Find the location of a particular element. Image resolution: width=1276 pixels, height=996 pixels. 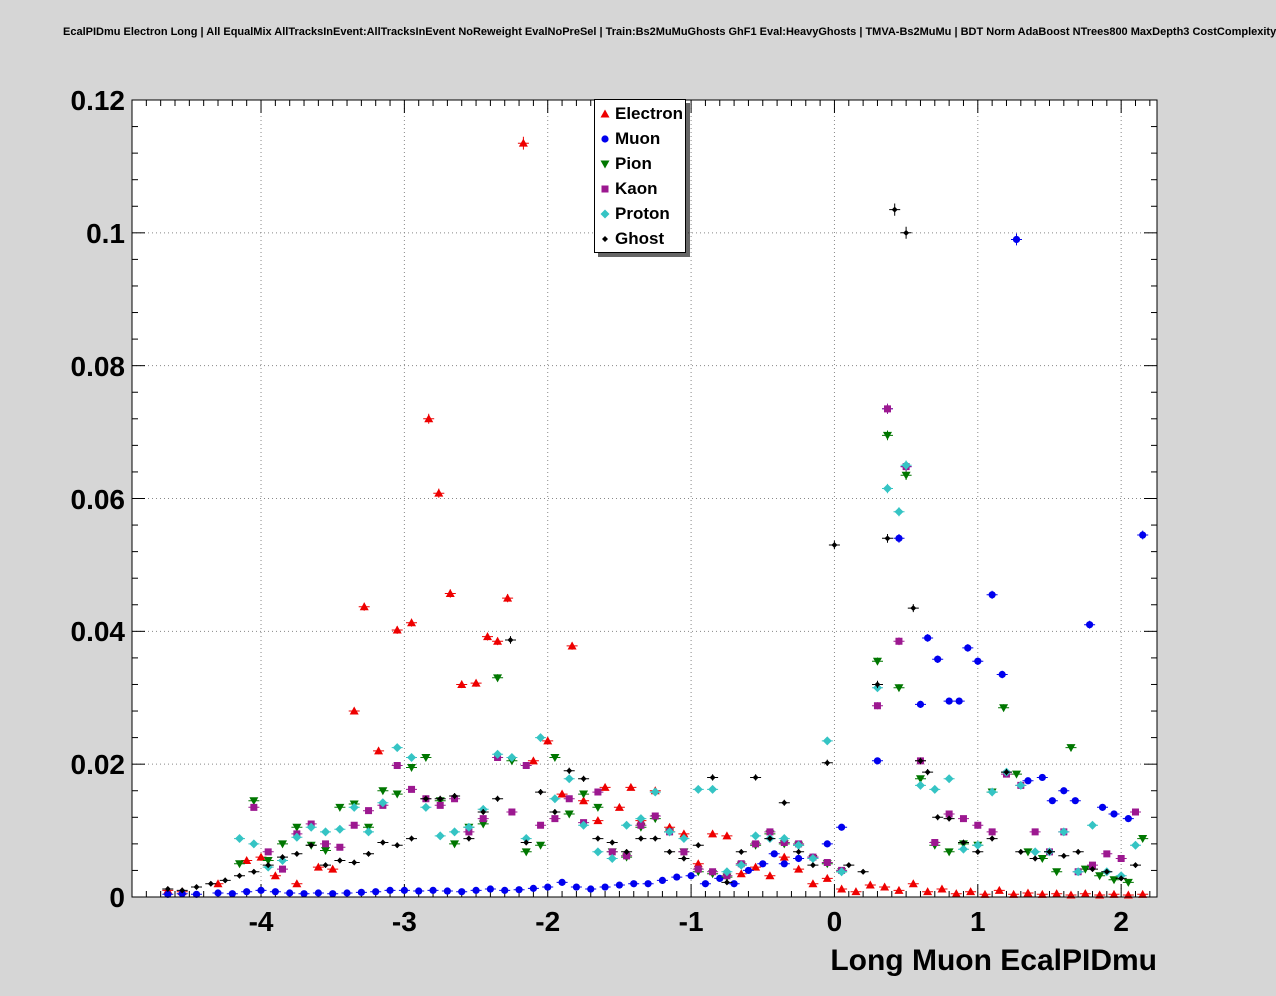

y-tick-label: 0.02 is located at coordinates (98, 765).